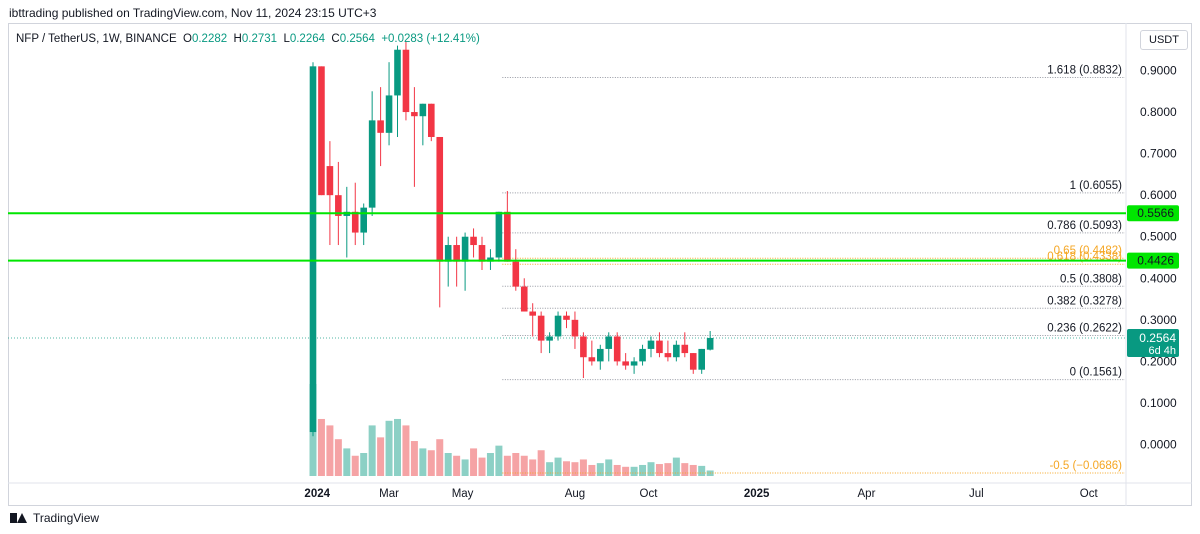 The image size is (1200, 534). What do you see at coordinates (1158, 403) in the screenshot?
I see `price-tick-label: 0.1000` at bounding box center [1158, 403].